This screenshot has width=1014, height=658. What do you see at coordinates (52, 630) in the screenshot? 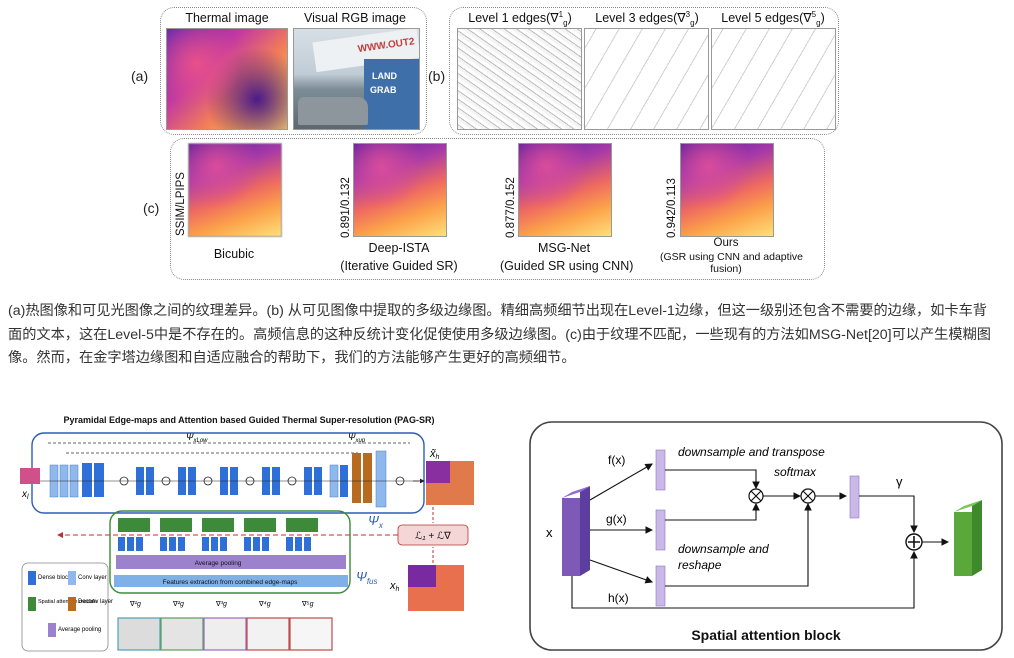
I see `legend-avgpool-swatch` at bounding box center [52, 630].